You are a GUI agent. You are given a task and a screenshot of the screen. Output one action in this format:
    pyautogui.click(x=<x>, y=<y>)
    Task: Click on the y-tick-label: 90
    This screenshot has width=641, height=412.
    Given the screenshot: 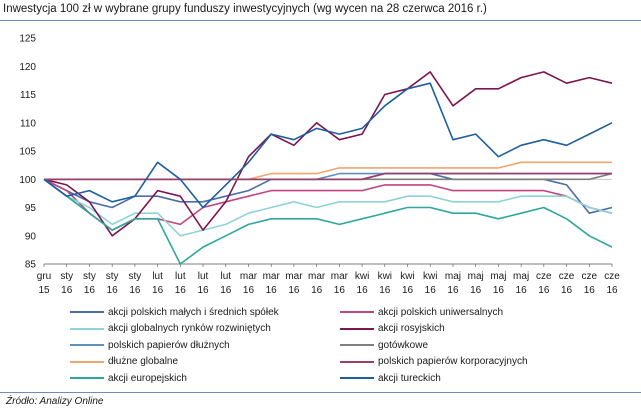 What is the action you would take?
    pyautogui.click(x=31, y=236)
    